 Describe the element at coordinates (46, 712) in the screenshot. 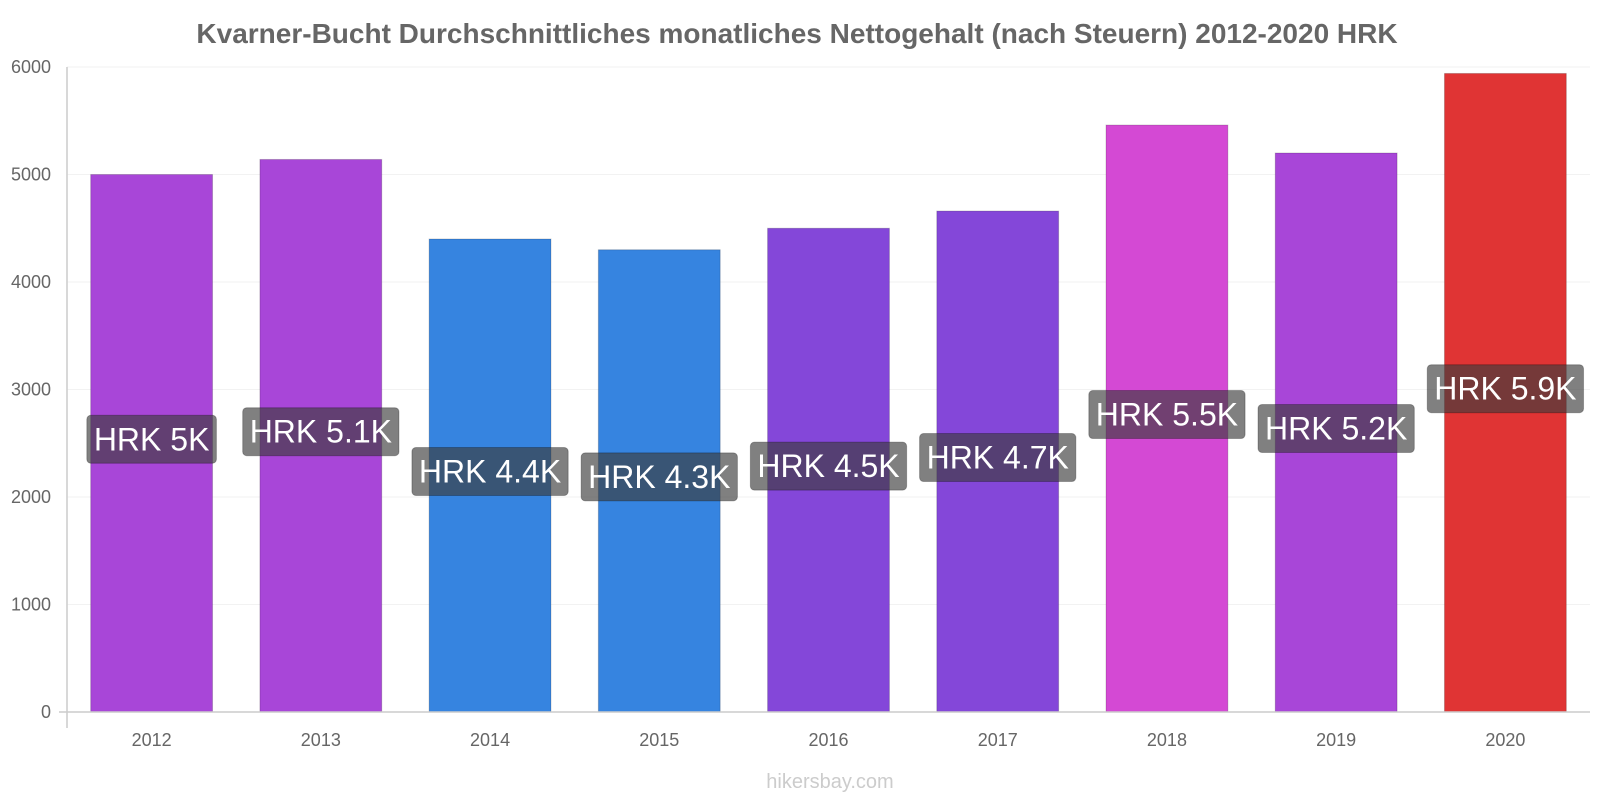

I see `y-tick-label: 0` at that location.